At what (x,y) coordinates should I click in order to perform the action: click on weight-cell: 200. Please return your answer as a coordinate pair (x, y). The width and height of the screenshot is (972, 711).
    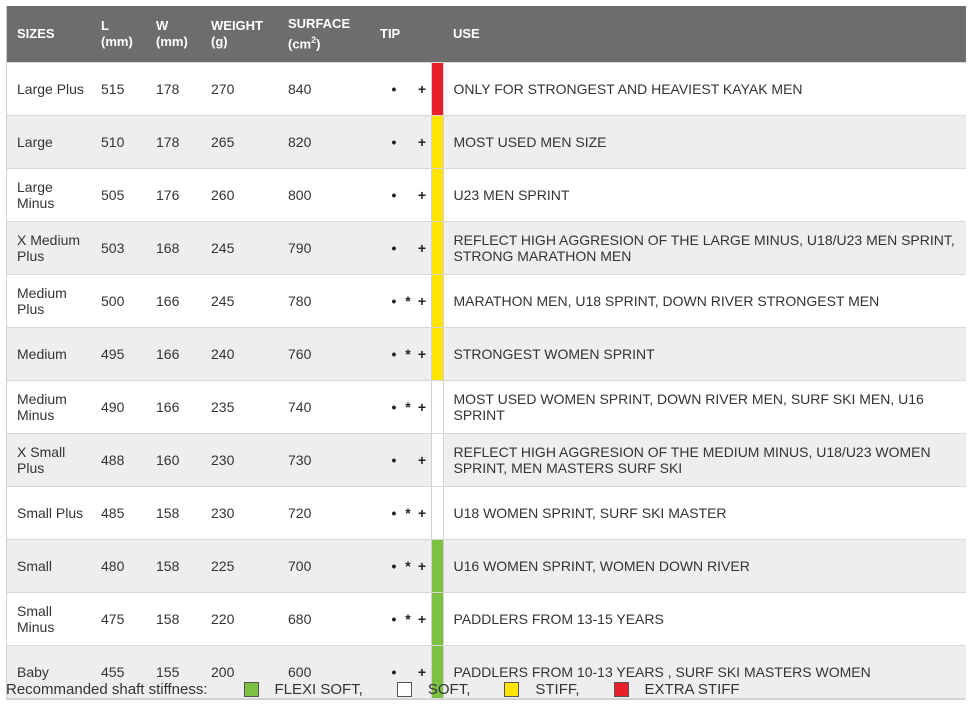
    Looking at the image, I should click on (239, 672).